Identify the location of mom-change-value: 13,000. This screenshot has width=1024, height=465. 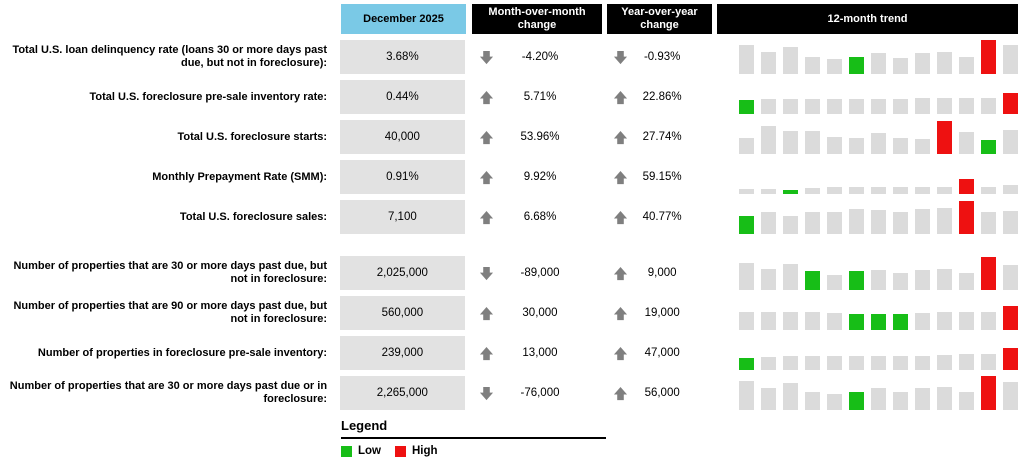
(540, 353).